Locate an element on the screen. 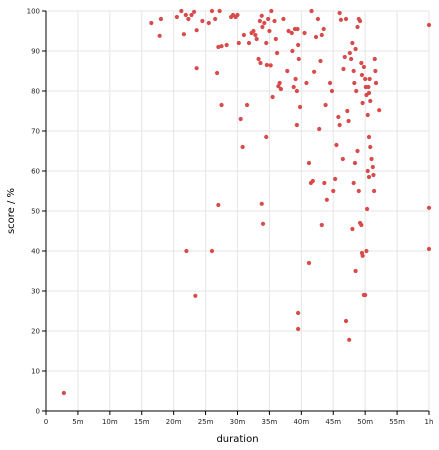 The image size is (439, 450). x-tick-label: 15m is located at coordinates (142, 422).